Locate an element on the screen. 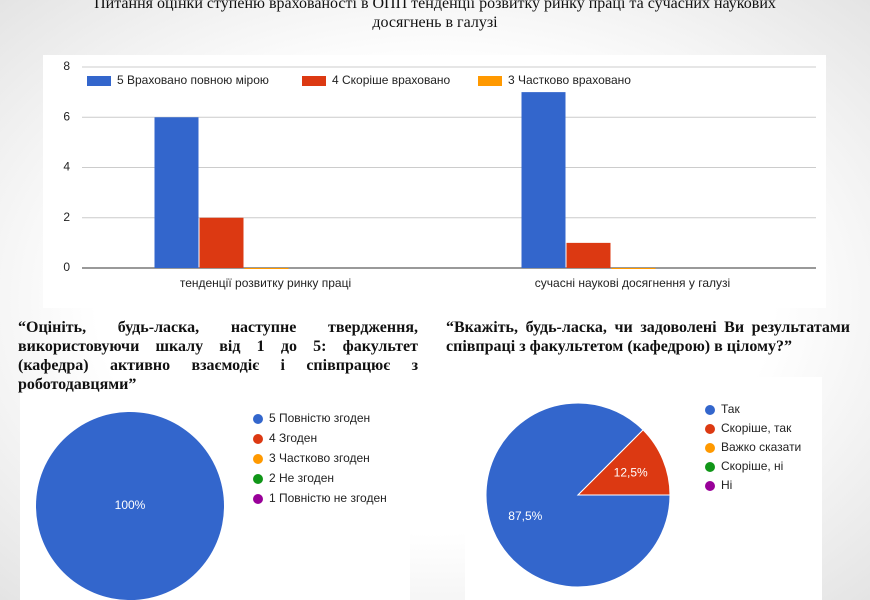 The height and width of the screenshot is (600, 870). y-tick-label: 8 is located at coordinates (66, 66).